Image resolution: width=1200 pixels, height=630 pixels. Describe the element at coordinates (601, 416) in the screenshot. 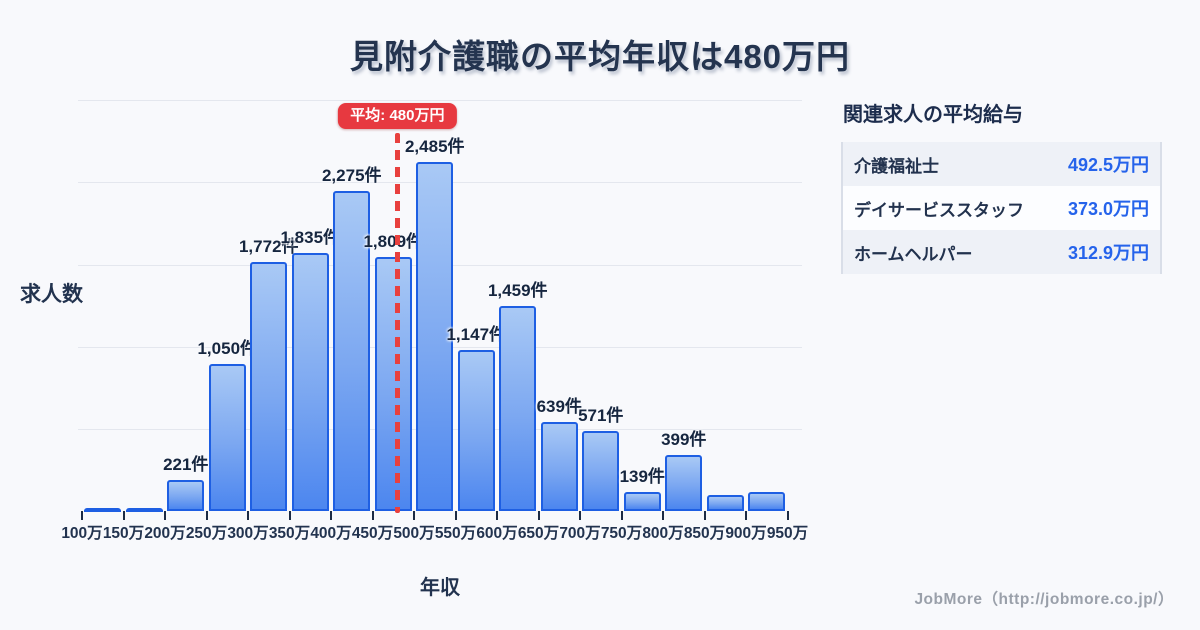

I see `bar-value-label: 571件` at that location.